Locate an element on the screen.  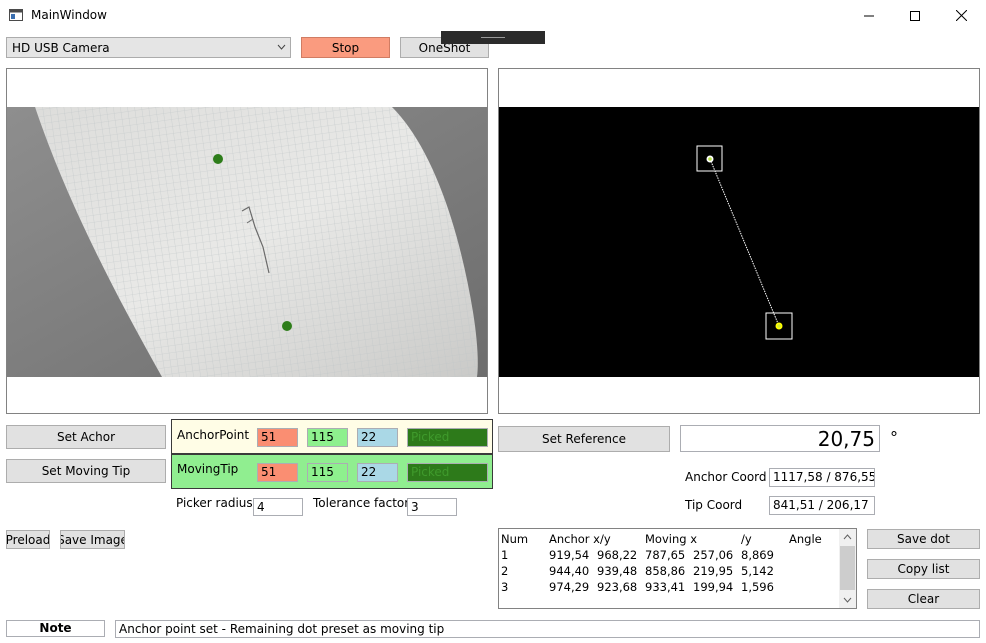
cell-moving-x: 787,65 is located at coordinates (665, 555).